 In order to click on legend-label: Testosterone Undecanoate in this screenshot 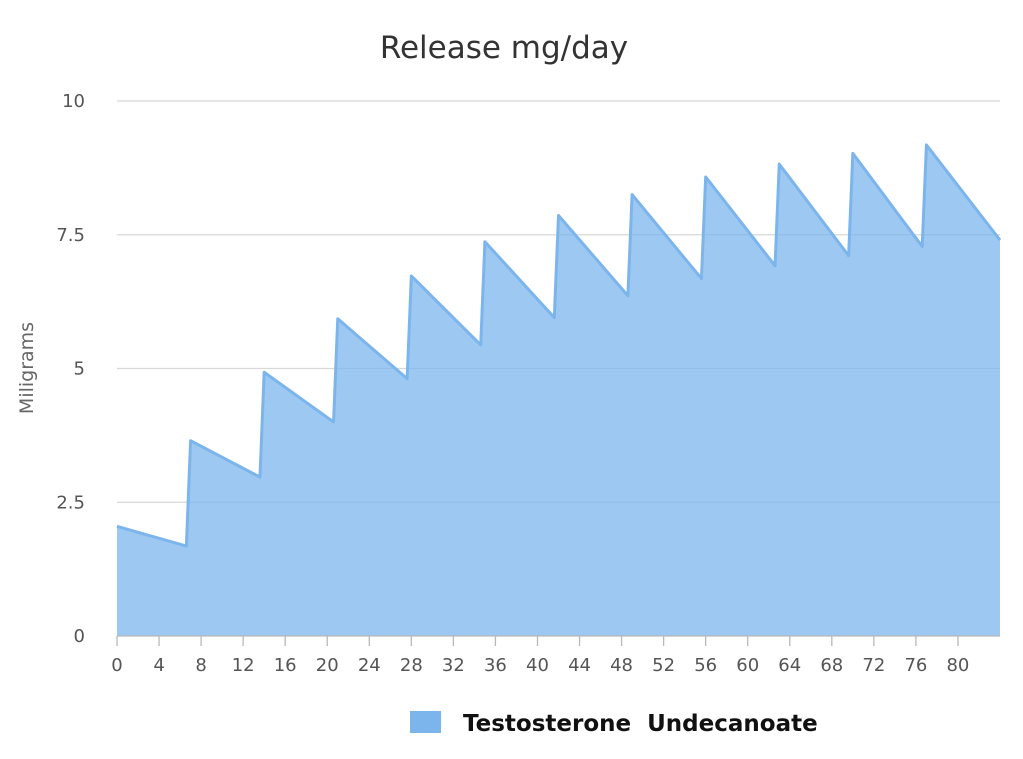, I will do `click(640, 724)`.